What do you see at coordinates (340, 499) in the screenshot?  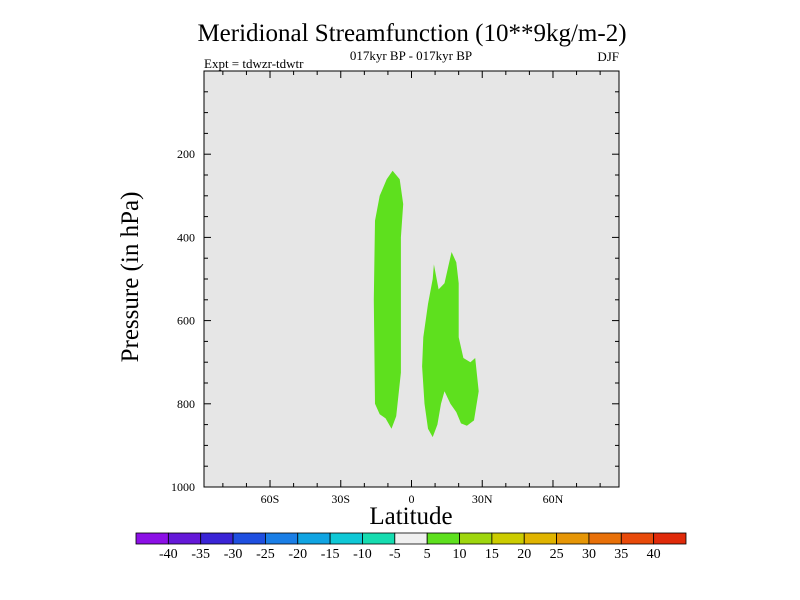 I see `x-tick-label: 30S` at bounding box center [340, 499].